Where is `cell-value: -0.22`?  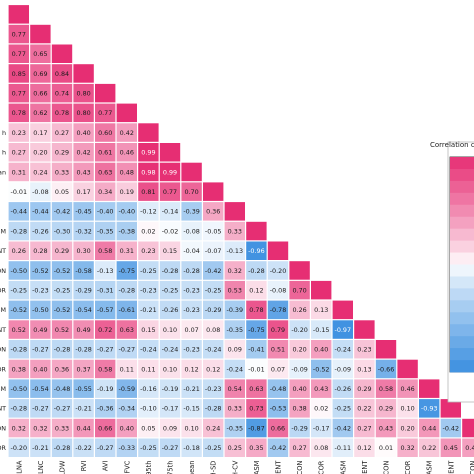
cell-value: -0.22 is located at coordinates (83, 448).